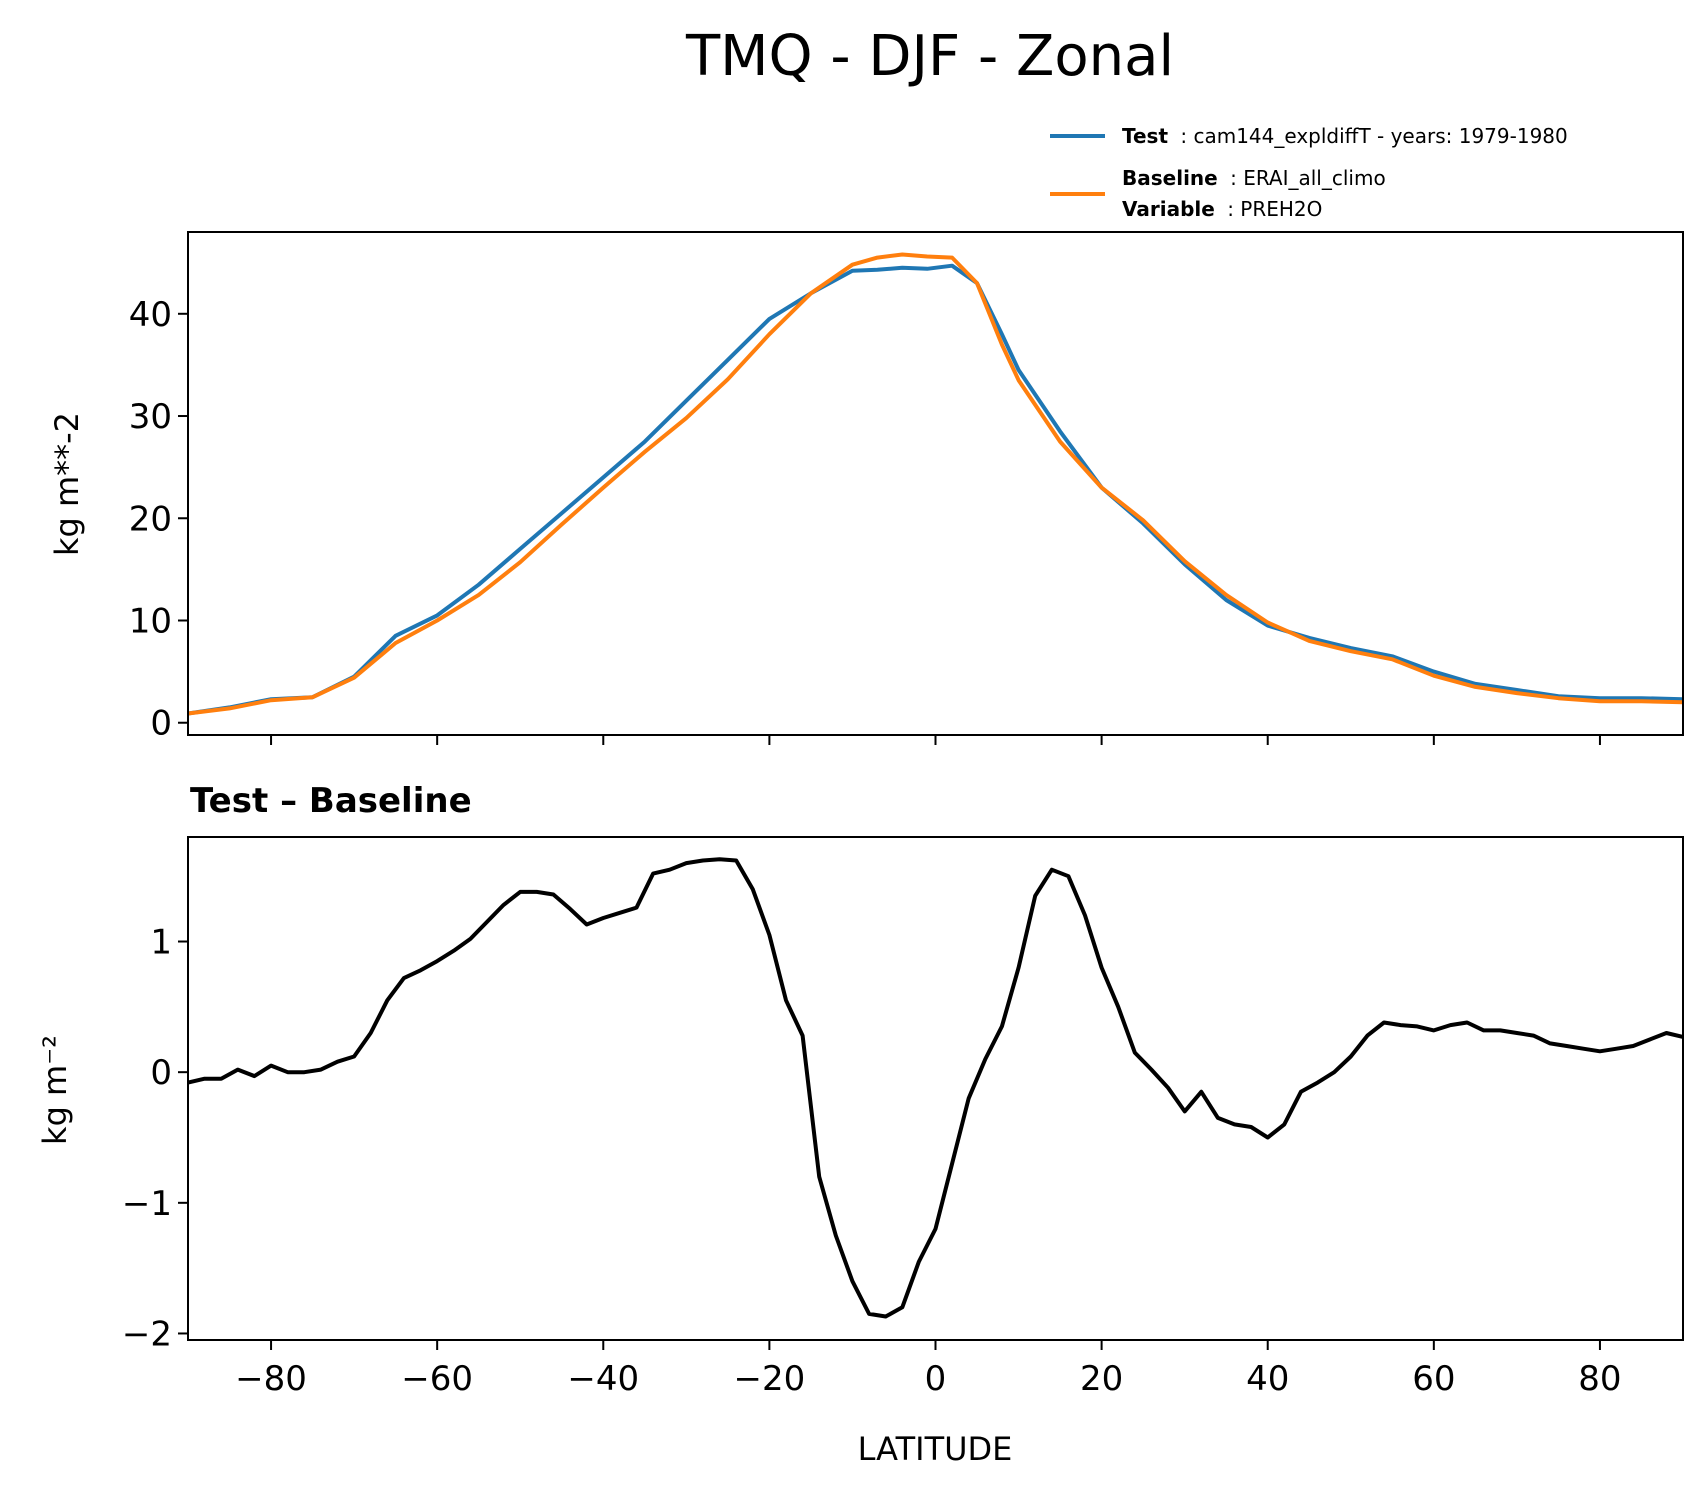  What do you see at coordinates (155, 1138) in the screenshot?
I see `bottom-y-ticks: −2 −1 0 1` at bounding box center [155, 1138].